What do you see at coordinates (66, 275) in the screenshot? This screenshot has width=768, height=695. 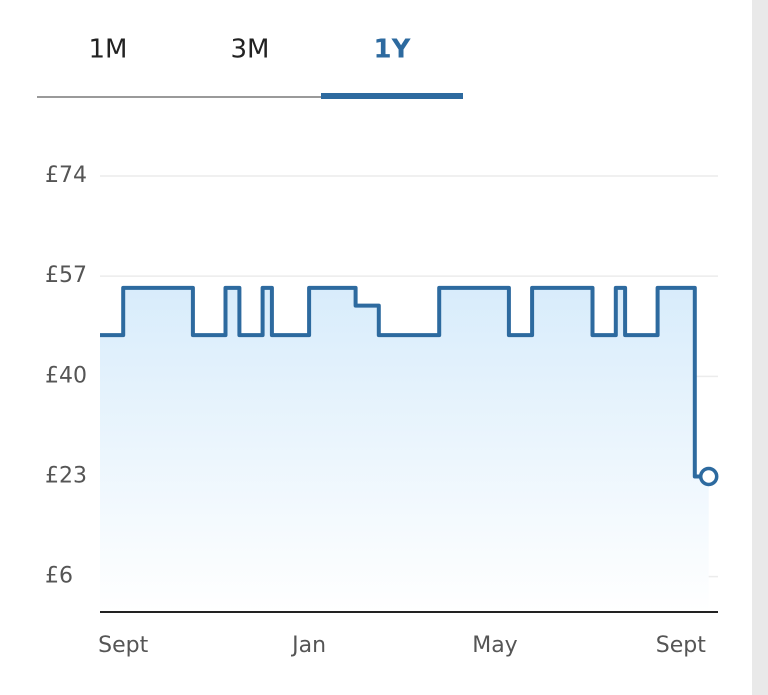 I see `y-tick-label: £57` at bounding box center [66, 275].